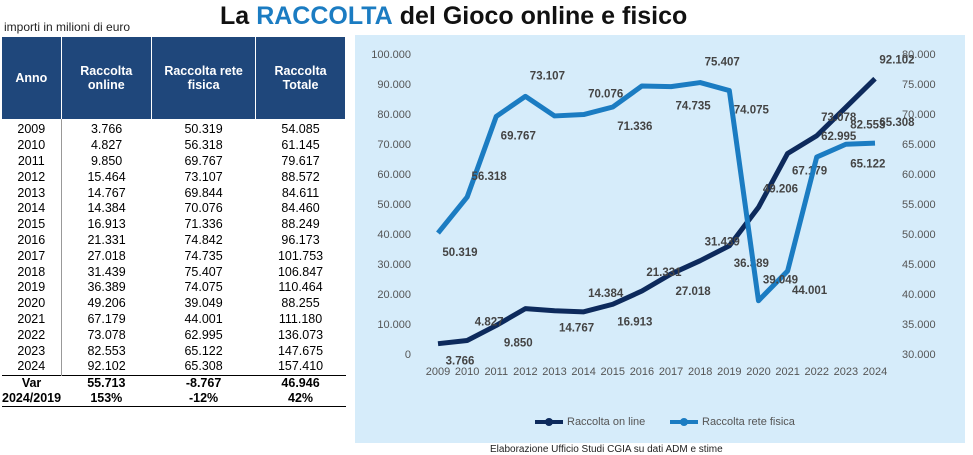 The image size is (973, 455). I want to click on header-cell: Raccolta Totale, so click(300, 78).